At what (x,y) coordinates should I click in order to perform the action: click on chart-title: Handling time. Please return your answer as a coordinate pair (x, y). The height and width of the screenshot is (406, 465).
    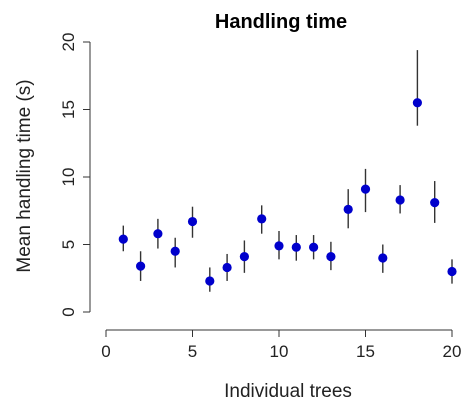
    Looking at the image, I should click on (281, 22).